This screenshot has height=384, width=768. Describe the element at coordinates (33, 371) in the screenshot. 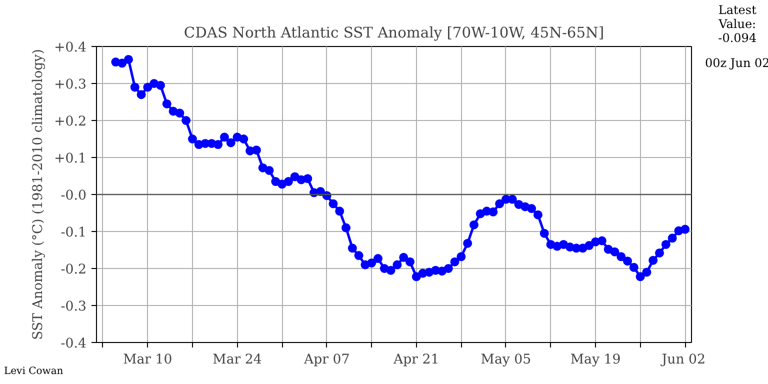

I see `text: Levi Cowan` at that location.